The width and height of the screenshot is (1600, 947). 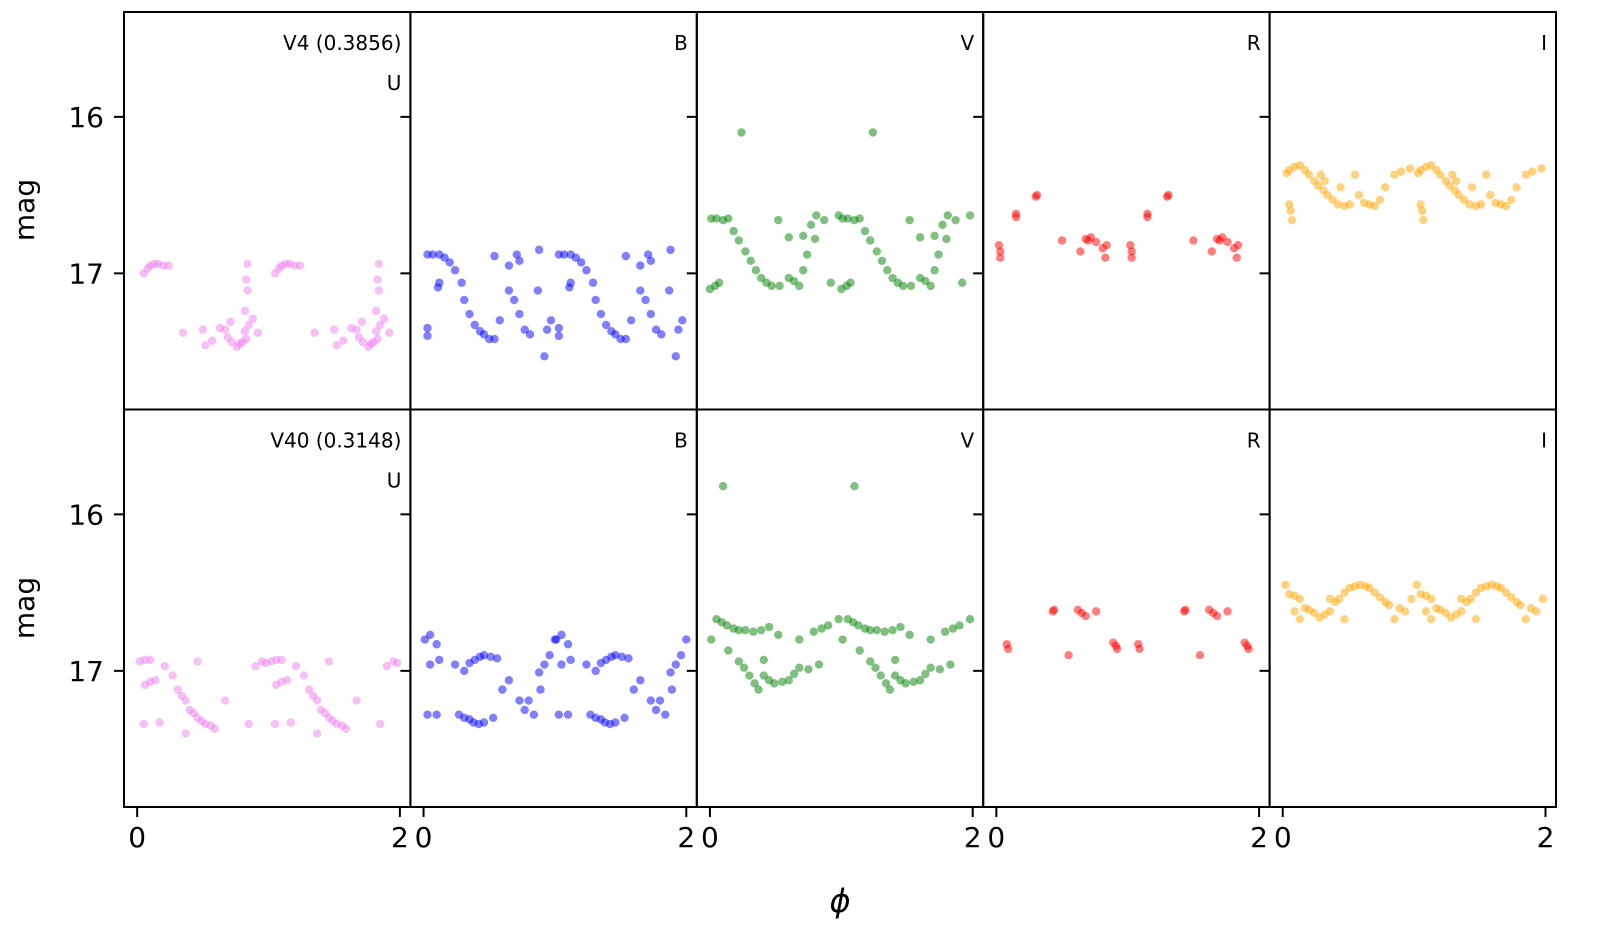 What do you see at coordinates (968, 43) in the screenshot?
I see `band-label: V` at bounding box center [968, 43].